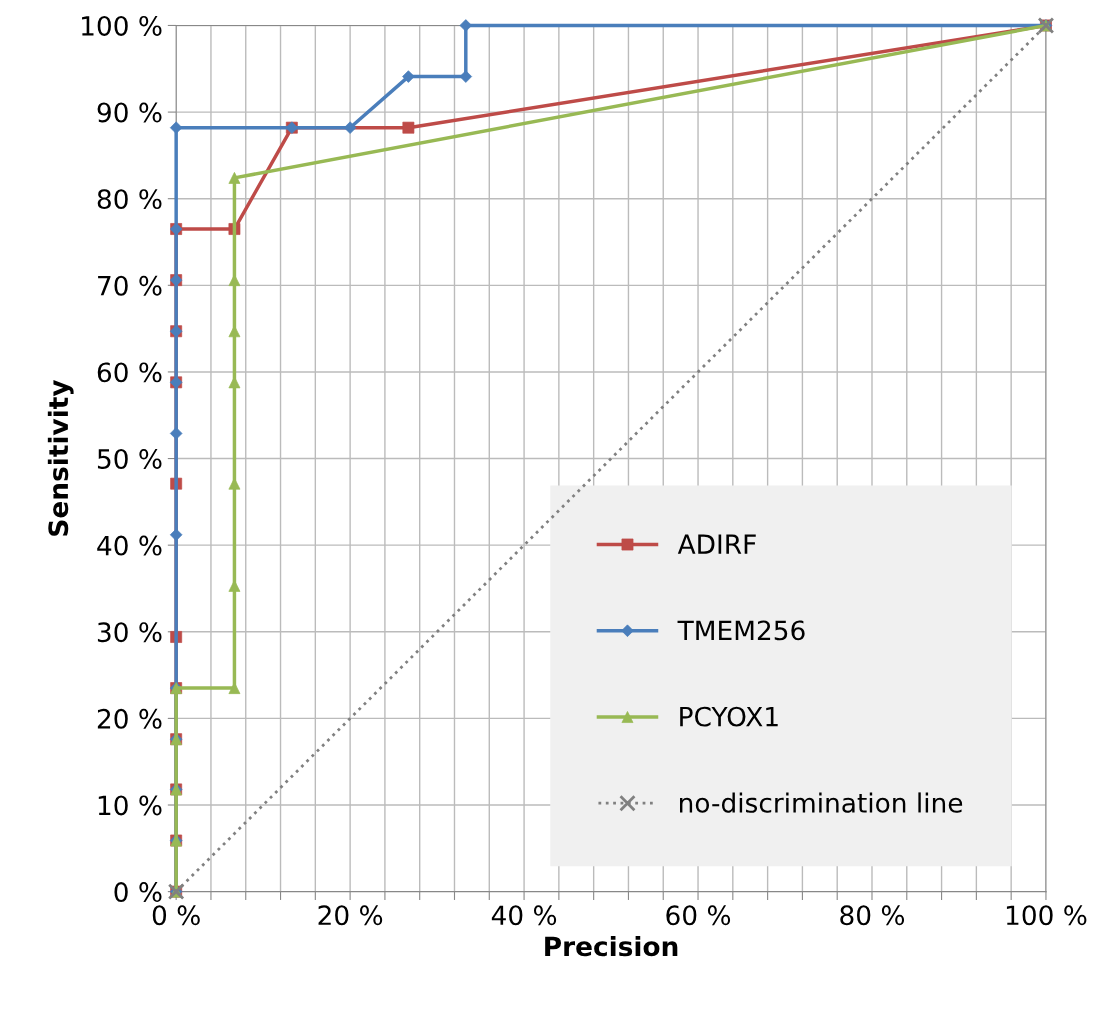 This screenshot has height=1019, width=1101. What do you see at coordinates (129, 718) in the screenshot?
I see `y-tick-label: 20 %` at bounding box center [129, 718].